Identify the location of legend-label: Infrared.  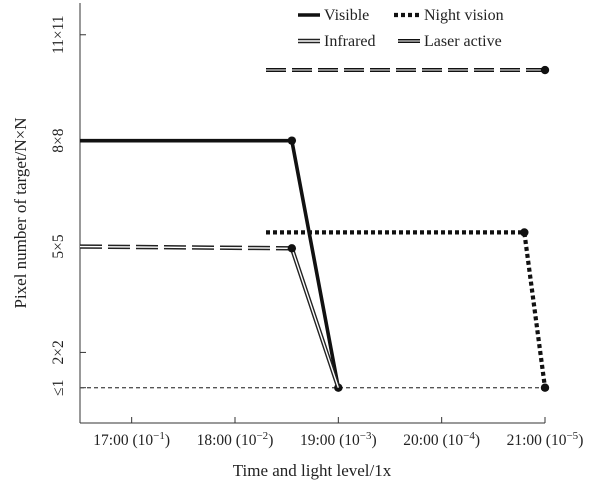
(350, 41).